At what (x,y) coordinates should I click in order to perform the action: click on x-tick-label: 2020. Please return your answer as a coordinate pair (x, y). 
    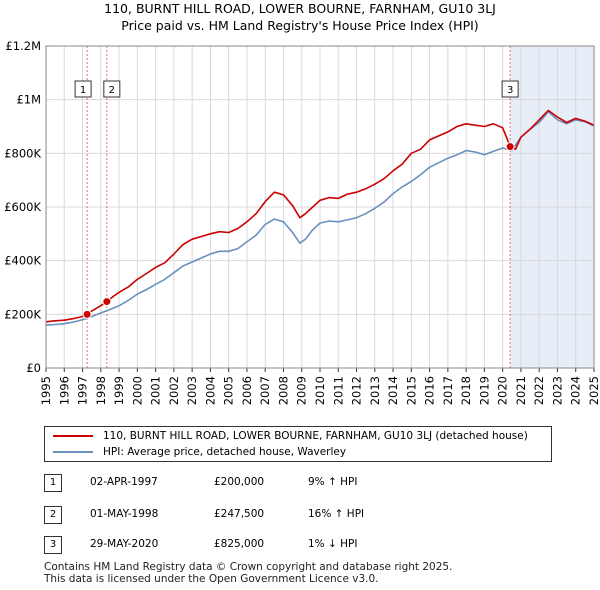
    Looking at the image, I should click on (503, 390).